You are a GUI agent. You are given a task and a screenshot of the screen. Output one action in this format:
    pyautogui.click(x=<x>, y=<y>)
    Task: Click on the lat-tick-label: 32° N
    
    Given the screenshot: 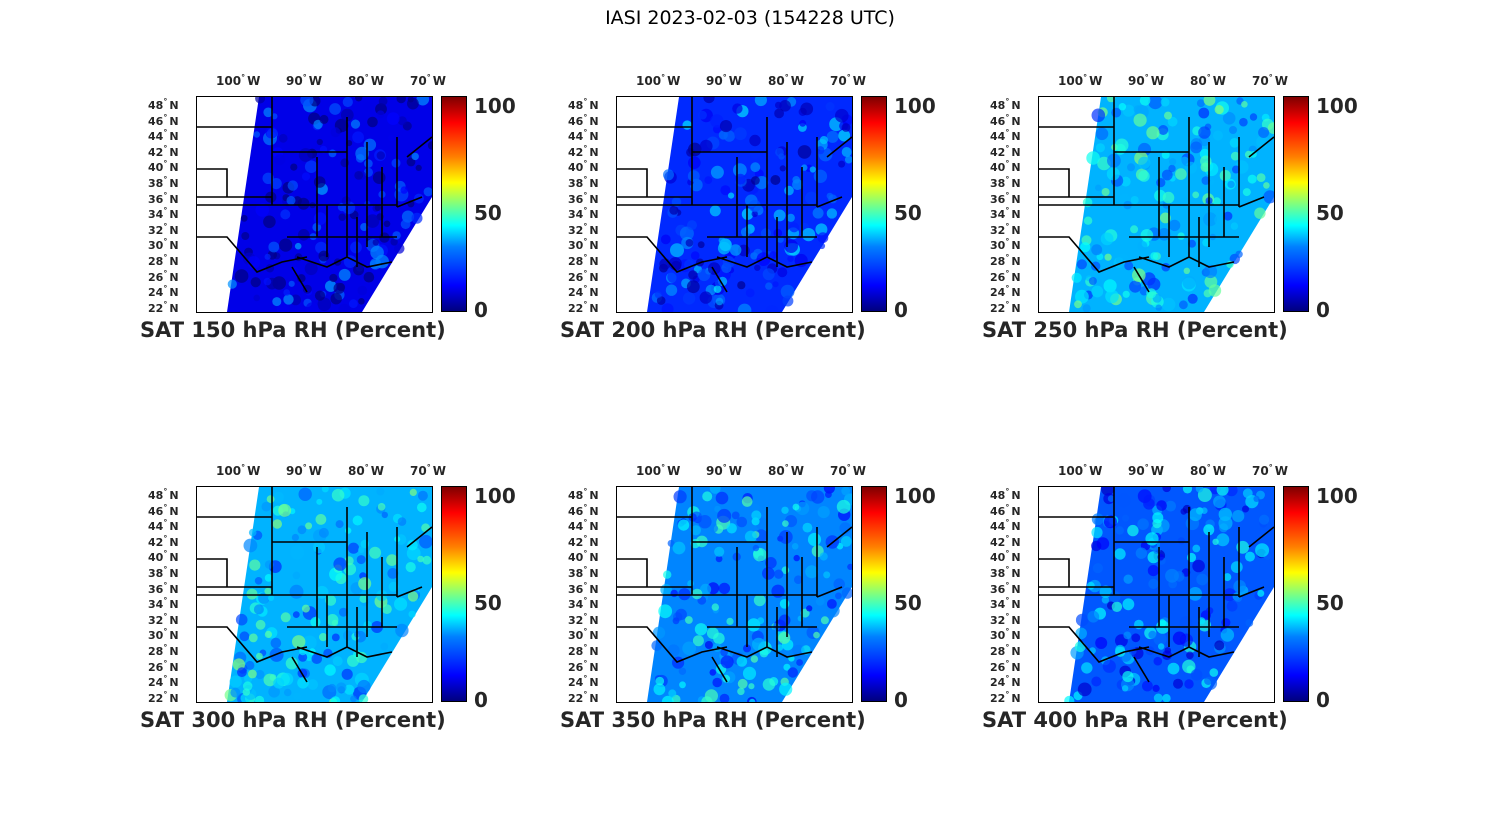 What is the action you would take?
    pyautogui.click(x=1005, y=229)
    